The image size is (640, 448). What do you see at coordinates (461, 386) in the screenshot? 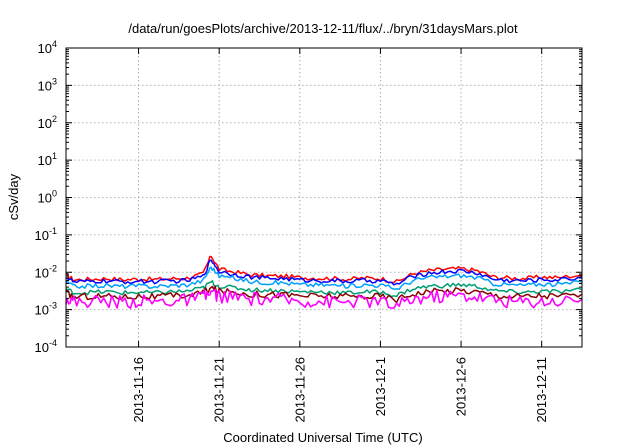
I see `x-tick-label: 2013-12-6` at bounding box center [461, 386].